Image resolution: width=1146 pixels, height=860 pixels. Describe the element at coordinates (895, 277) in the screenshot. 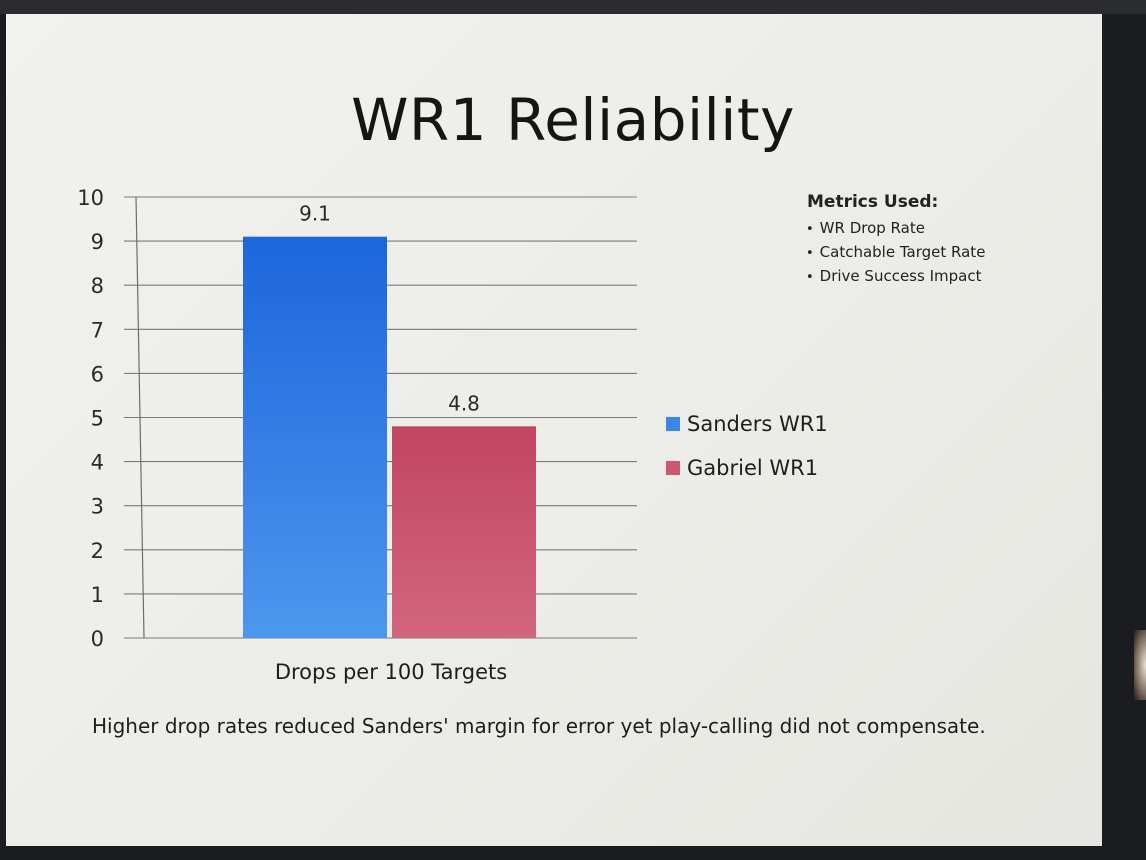

I see `metrics-item: Drive Success Impact` at that location.